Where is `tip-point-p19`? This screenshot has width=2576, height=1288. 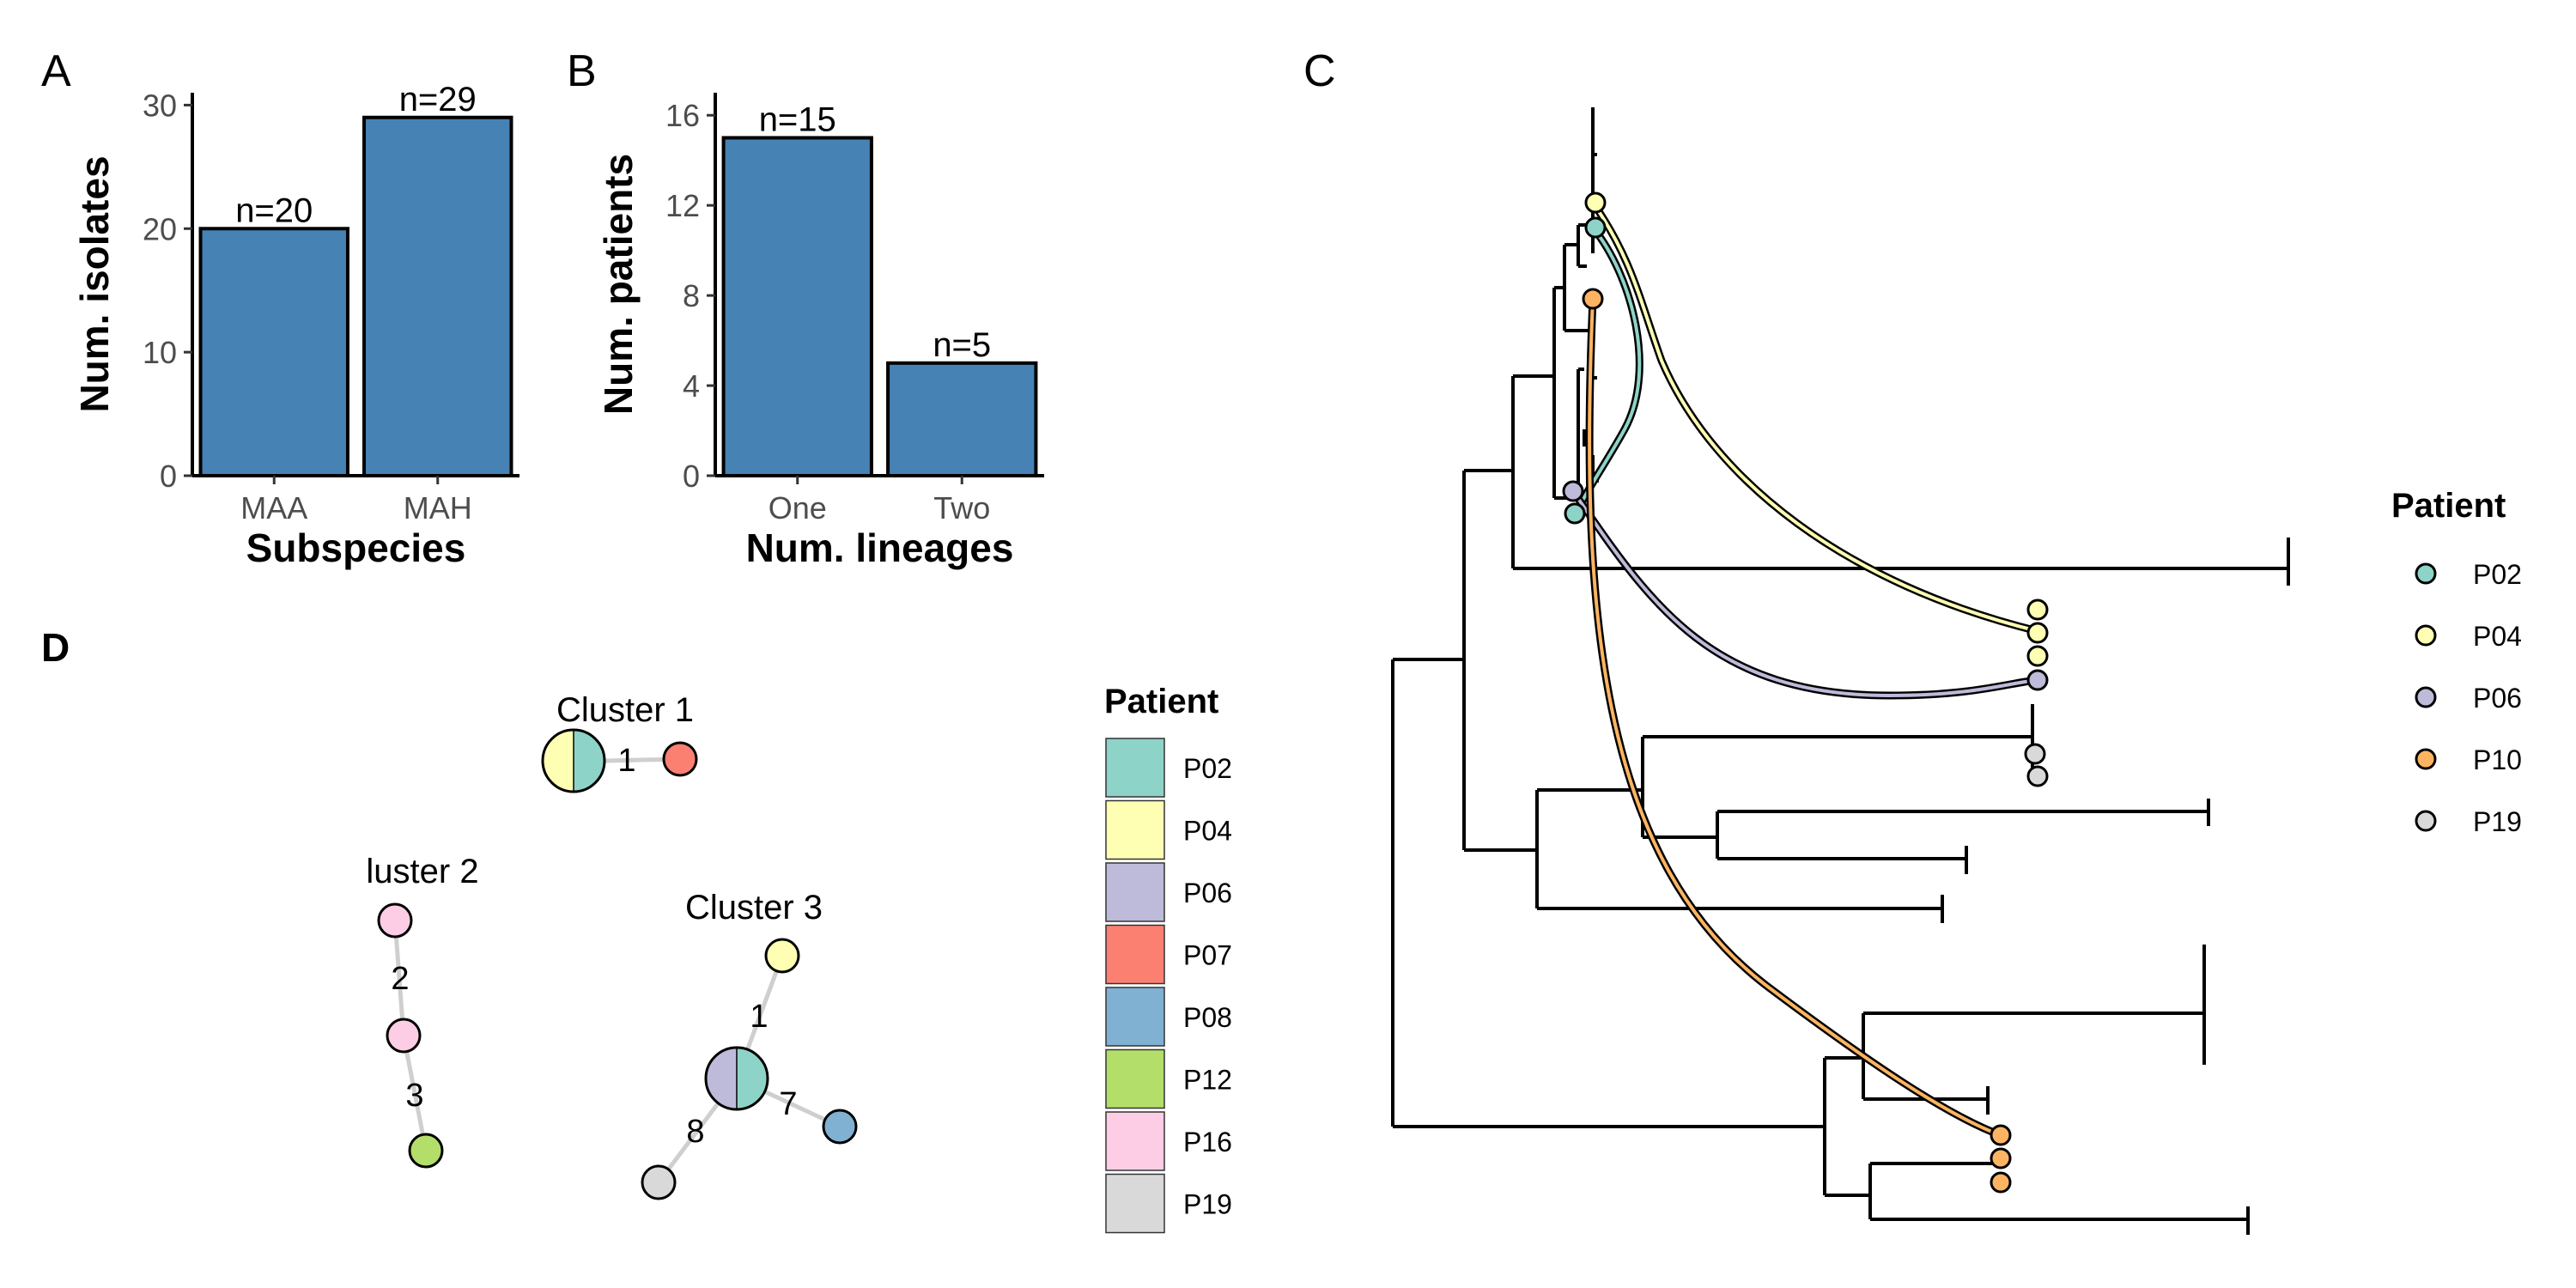 tip-point-p19 is located at coordinates (2035, 754).